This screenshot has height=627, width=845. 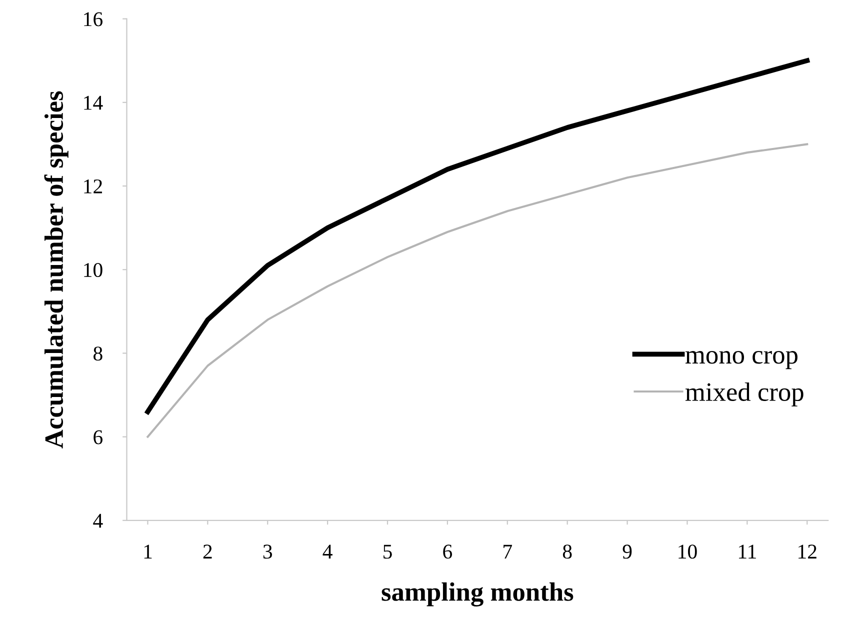 I want to click on y-tick-label: 14, so click(x=93, y=103).